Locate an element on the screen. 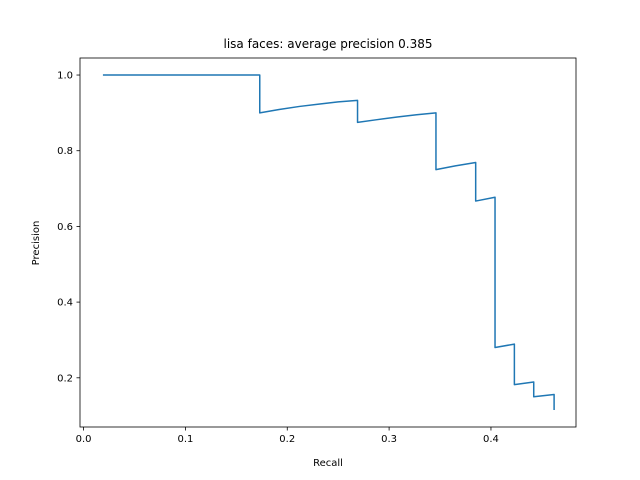 This screenshot has height=480, width=640. y-tick-label: 0.8 is located at coordinates (65, 151).